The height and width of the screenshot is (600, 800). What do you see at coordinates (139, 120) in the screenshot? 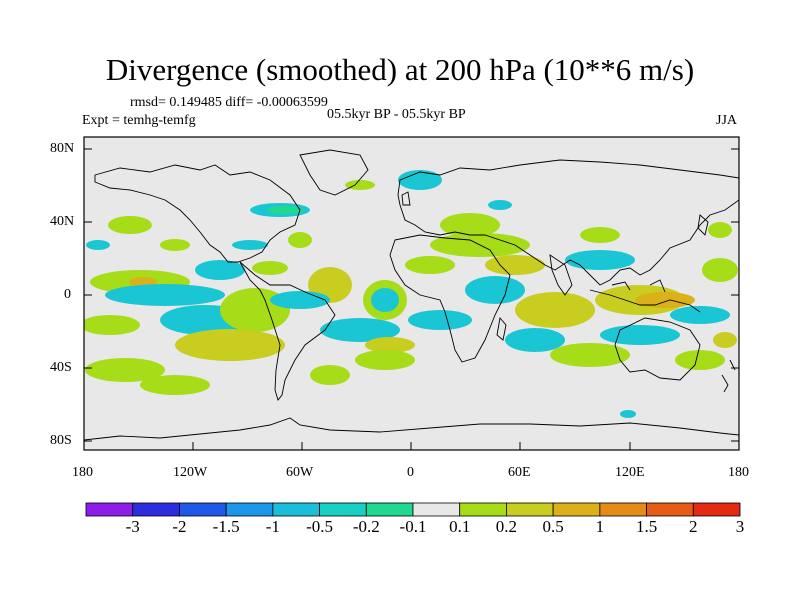
I see `experiment-label: Expt = temhg-temfg` at bounding box center [139, 120].